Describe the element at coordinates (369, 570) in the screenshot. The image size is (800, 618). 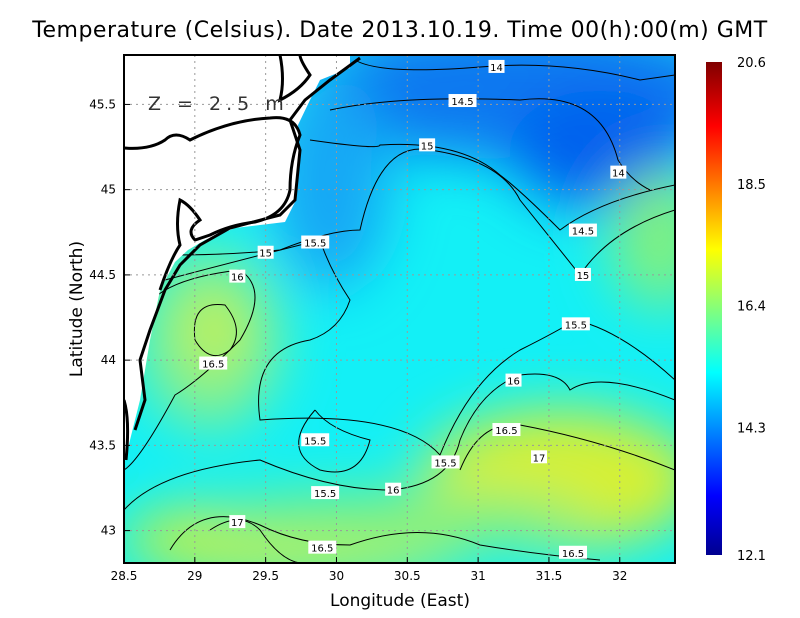
I see `x-axis-ticks: 28.5 29 29.5 30 30.5 31 31.5 32` at that location.